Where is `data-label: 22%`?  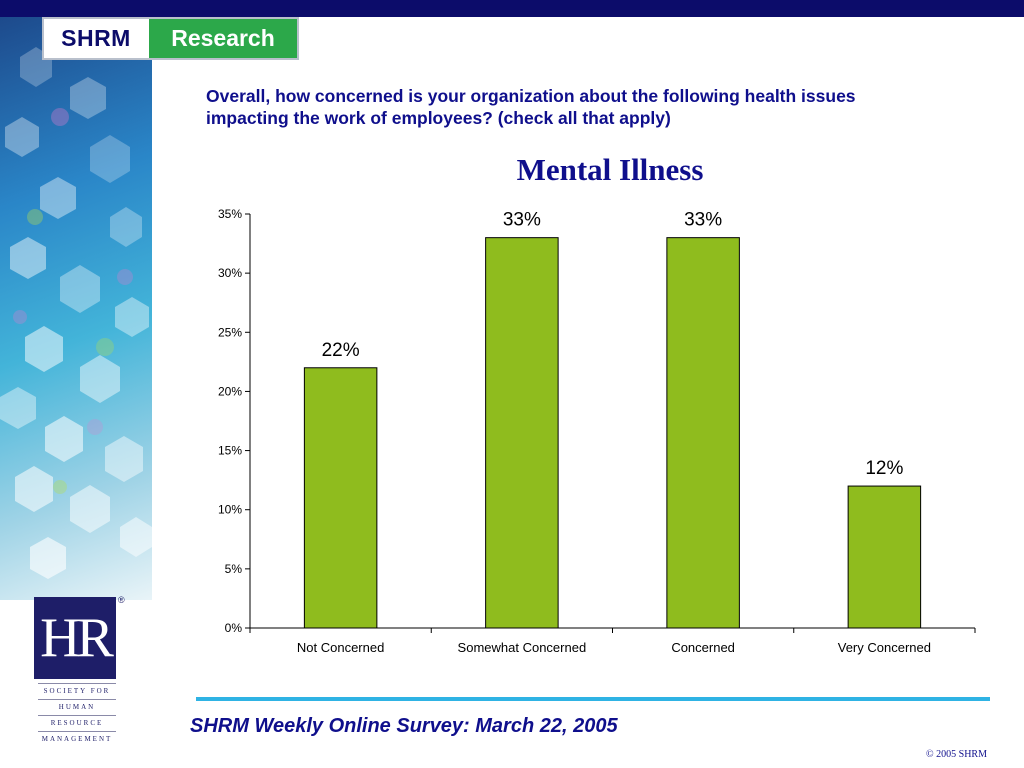
data-label: 22% is located at coordinates (341, 350).